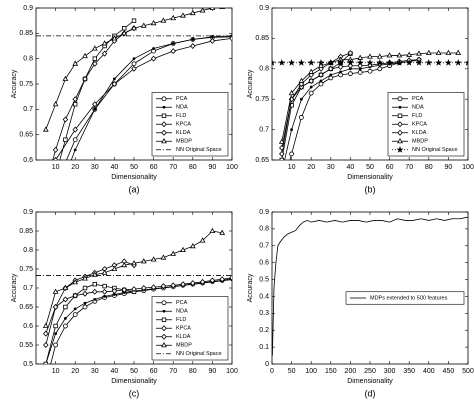 The image size is (474, 400). Describe the element at coordinates (449, 371) in the screenshot. I see `x-tick-label: 450` at that location.